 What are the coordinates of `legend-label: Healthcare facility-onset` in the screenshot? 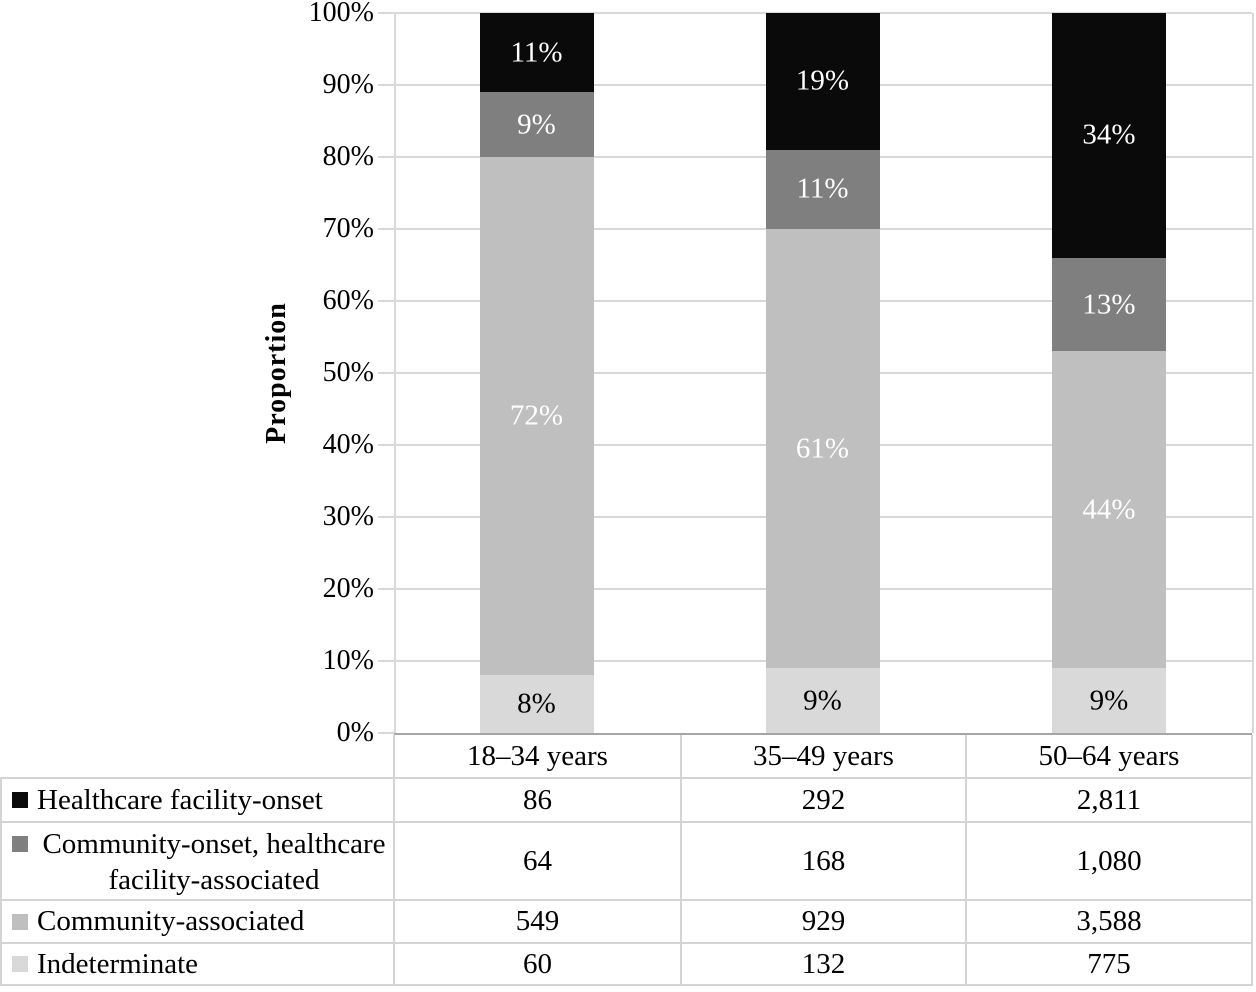 It's located at (180, 799).